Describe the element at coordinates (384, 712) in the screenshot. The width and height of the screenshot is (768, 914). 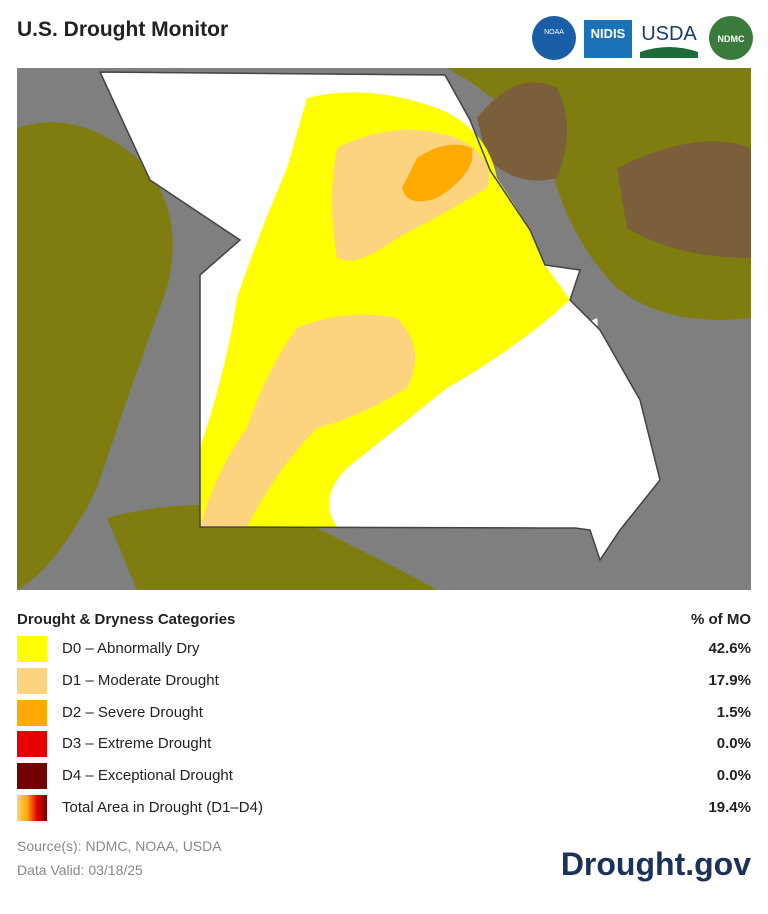
I see `legend-row: D2 – Severe Drought 1.5%` at that location.